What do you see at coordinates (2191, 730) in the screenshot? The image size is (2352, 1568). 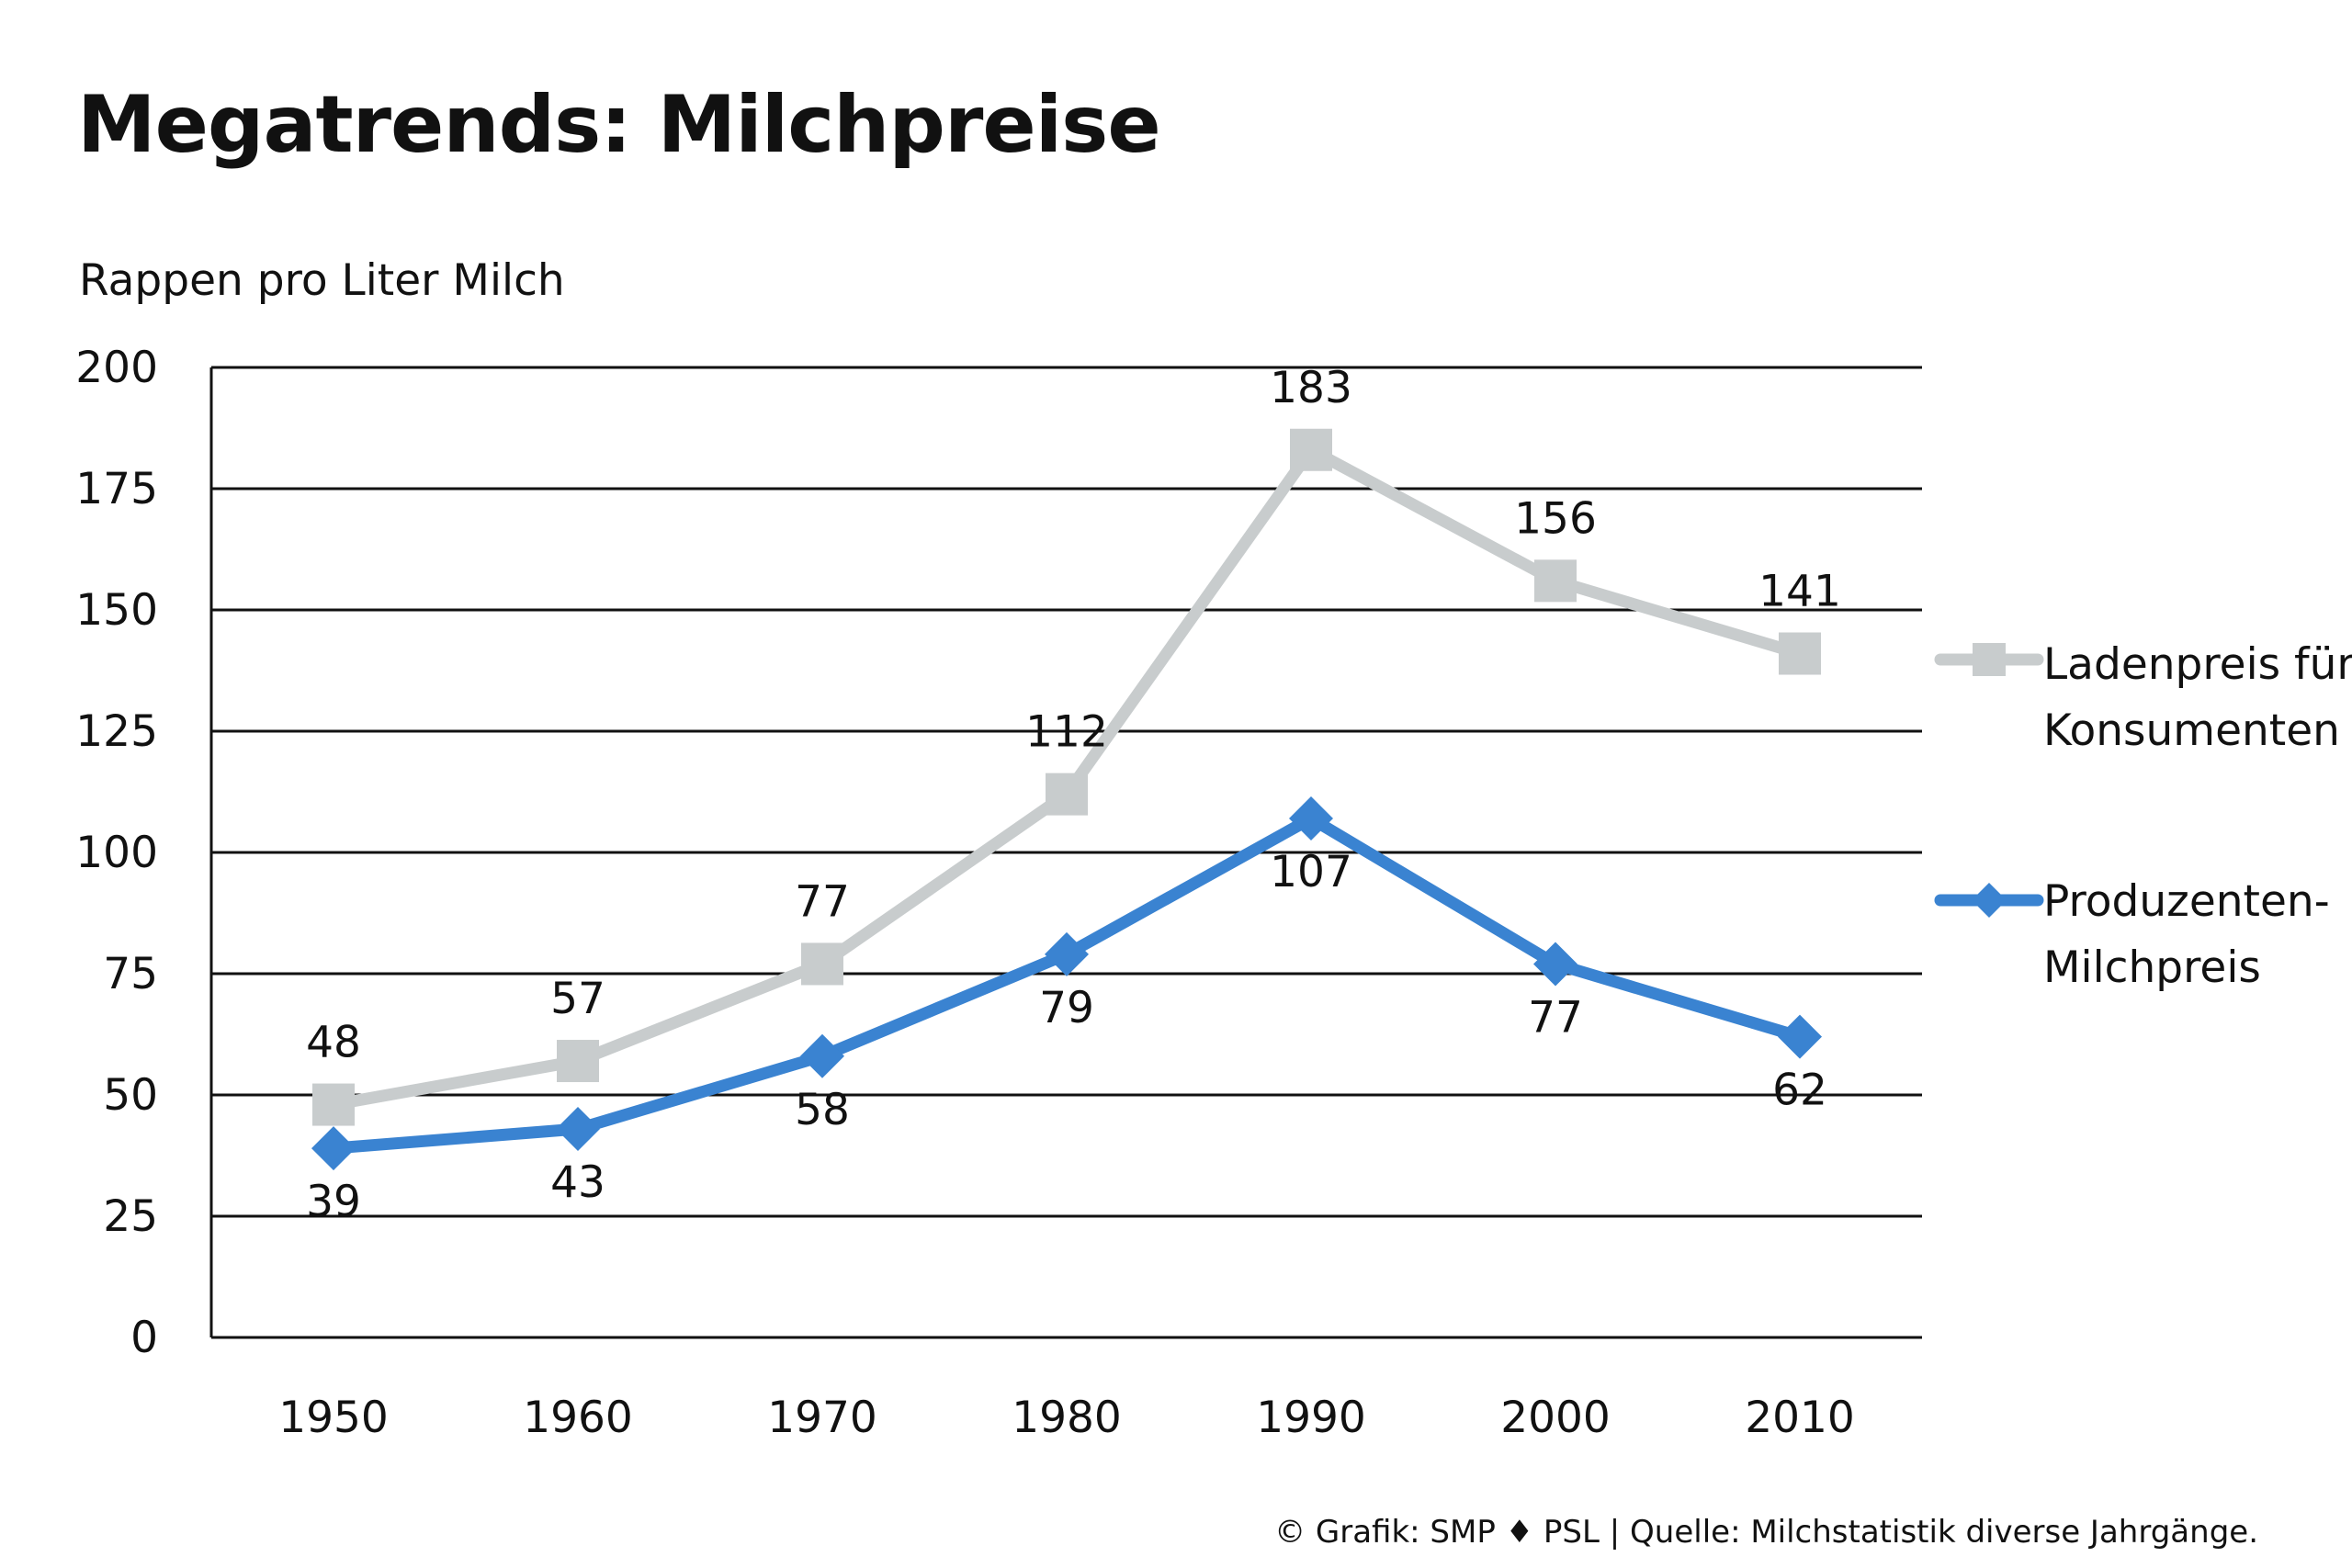 I see `legend-label-line: Konsumenten` at bounding box center [2191, 730].